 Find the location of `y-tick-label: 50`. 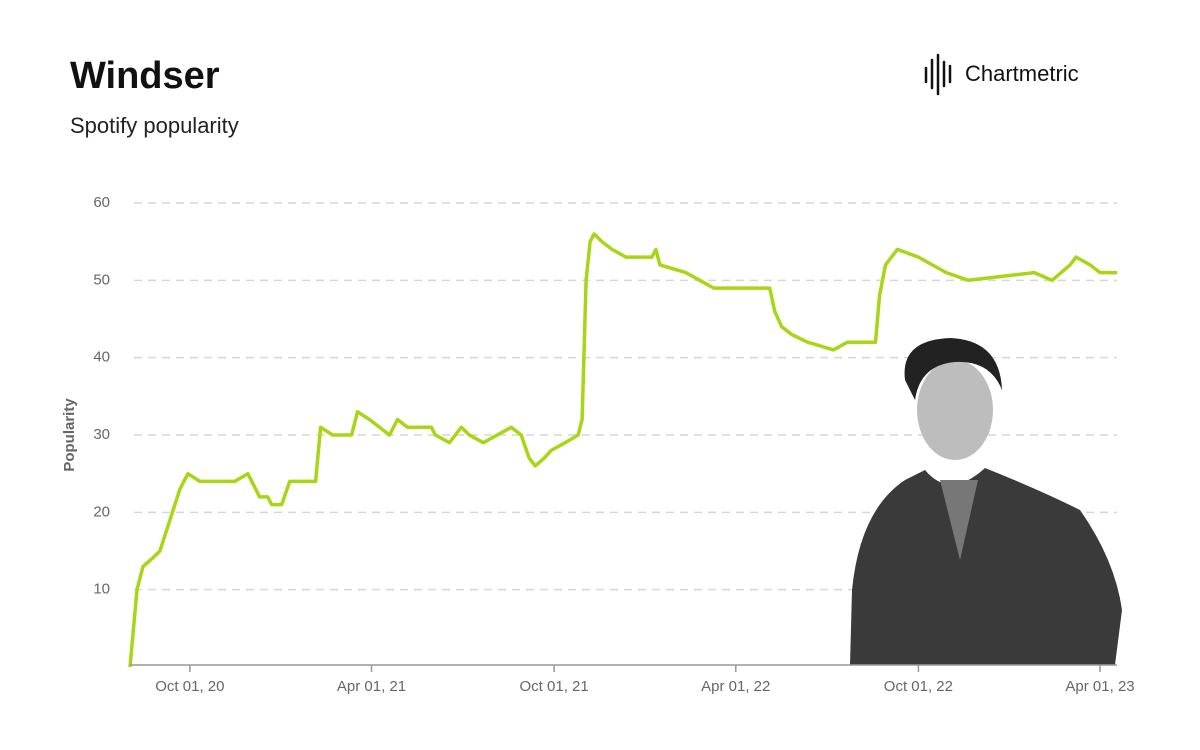

y-tick-label: 50 is located at coordinates (101, 279).